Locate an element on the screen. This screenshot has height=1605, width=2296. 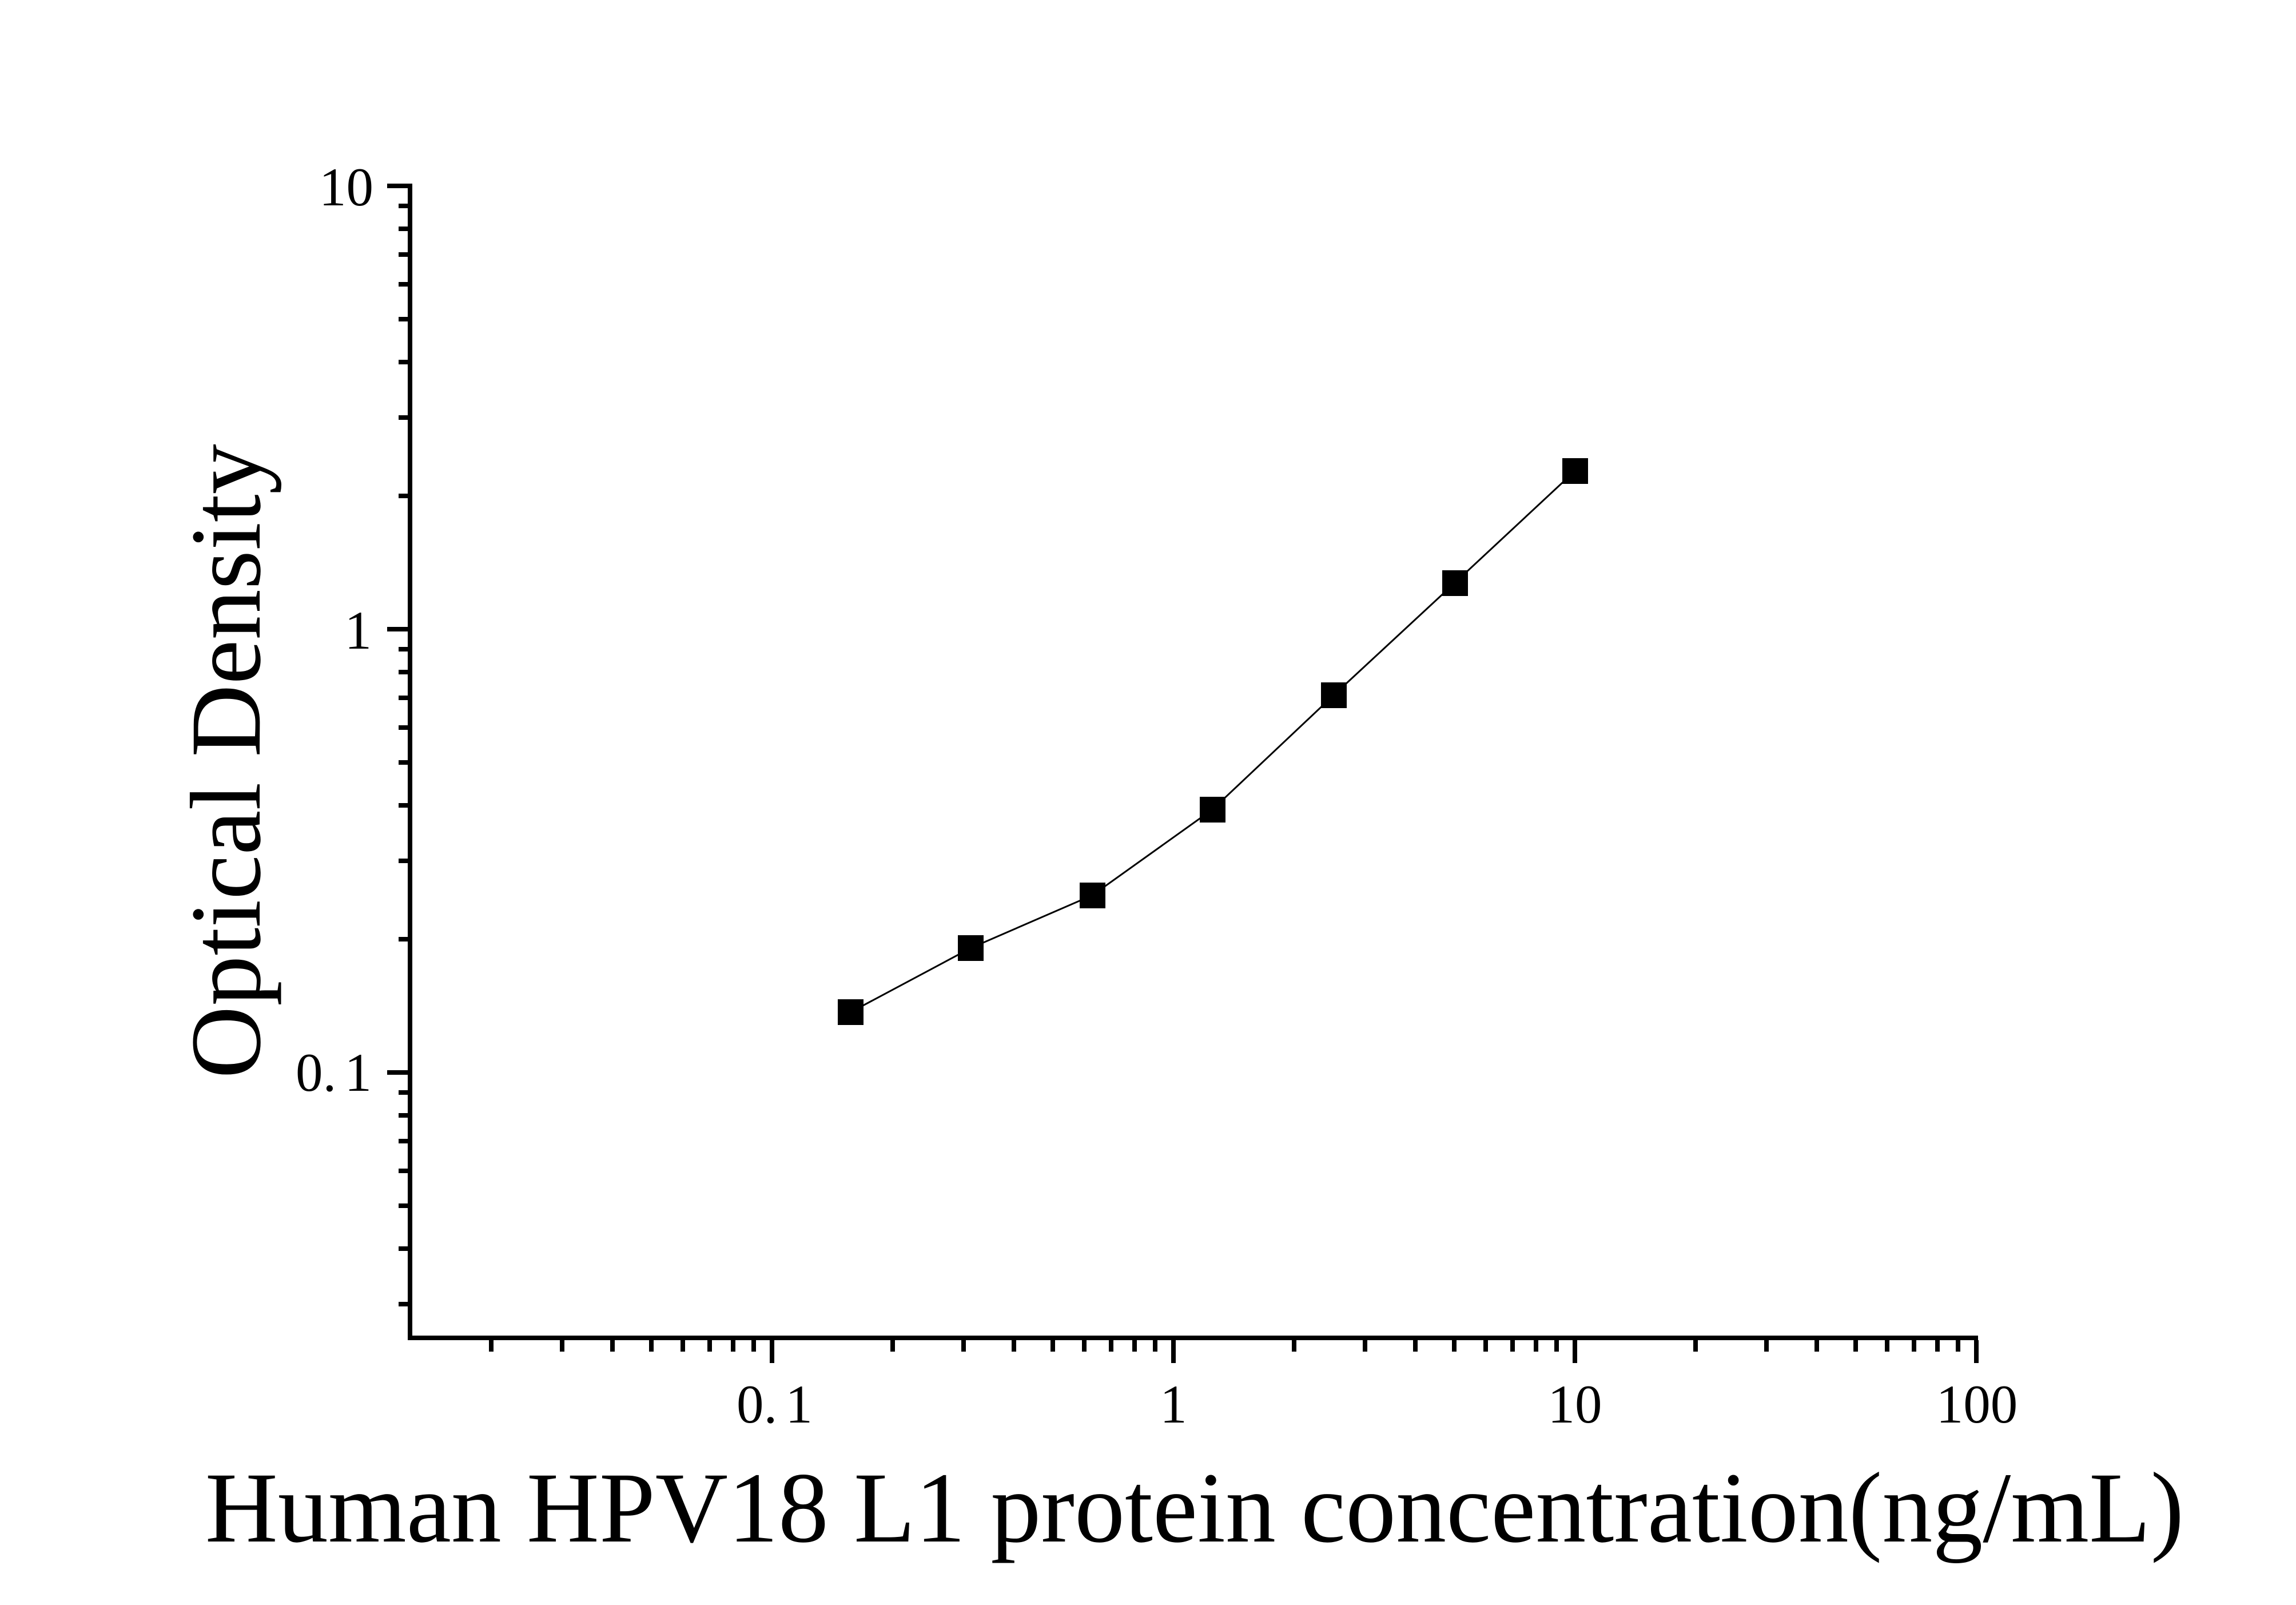
svg-text: Optical Density is located at coordinates (226, 761).